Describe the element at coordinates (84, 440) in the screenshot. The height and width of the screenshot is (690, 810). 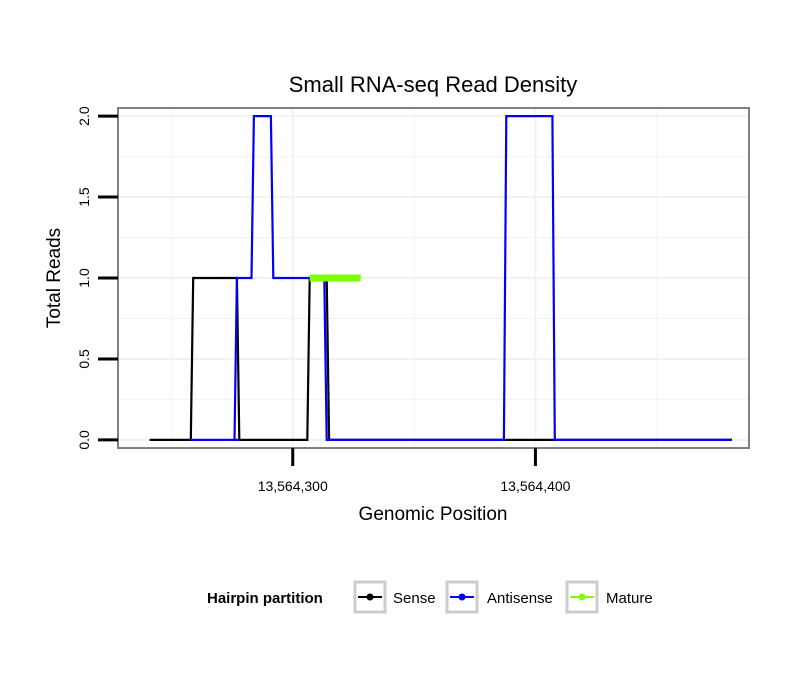
I see `y-tick-label: 0.0` at that location.